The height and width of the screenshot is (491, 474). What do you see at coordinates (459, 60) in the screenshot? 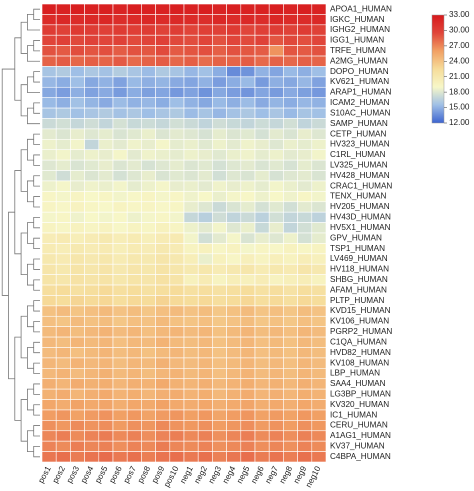
I see `colorbar-tick-label: 24.00` at bounding box center [459, 60].